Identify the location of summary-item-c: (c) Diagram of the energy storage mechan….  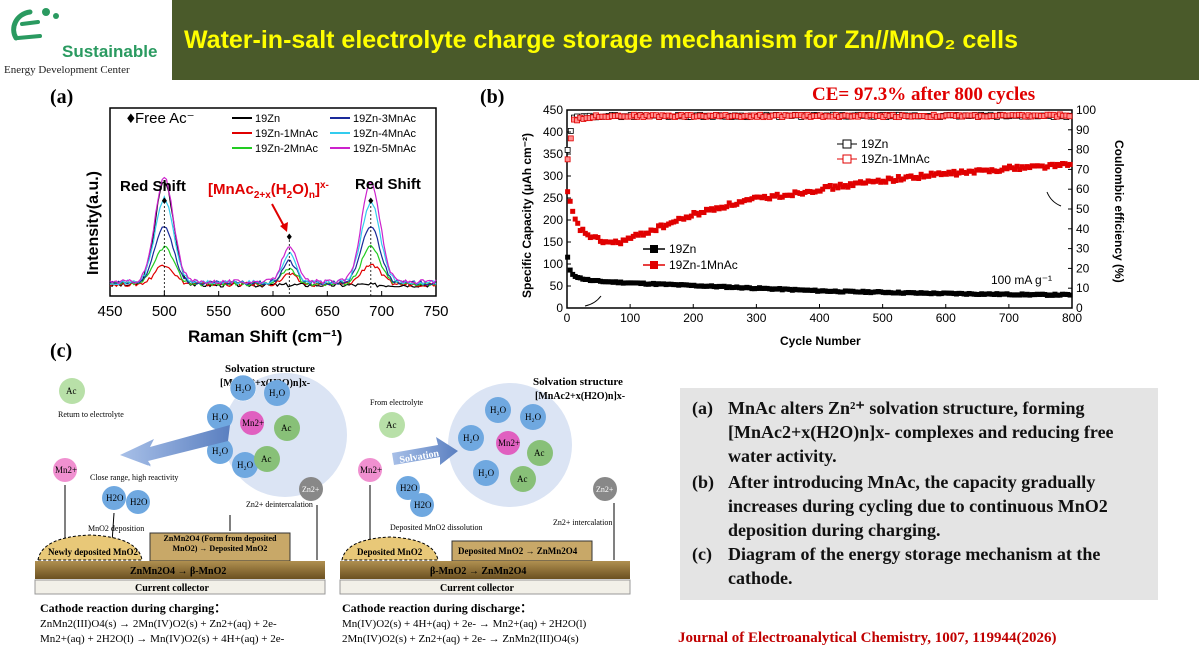
(922, 566).